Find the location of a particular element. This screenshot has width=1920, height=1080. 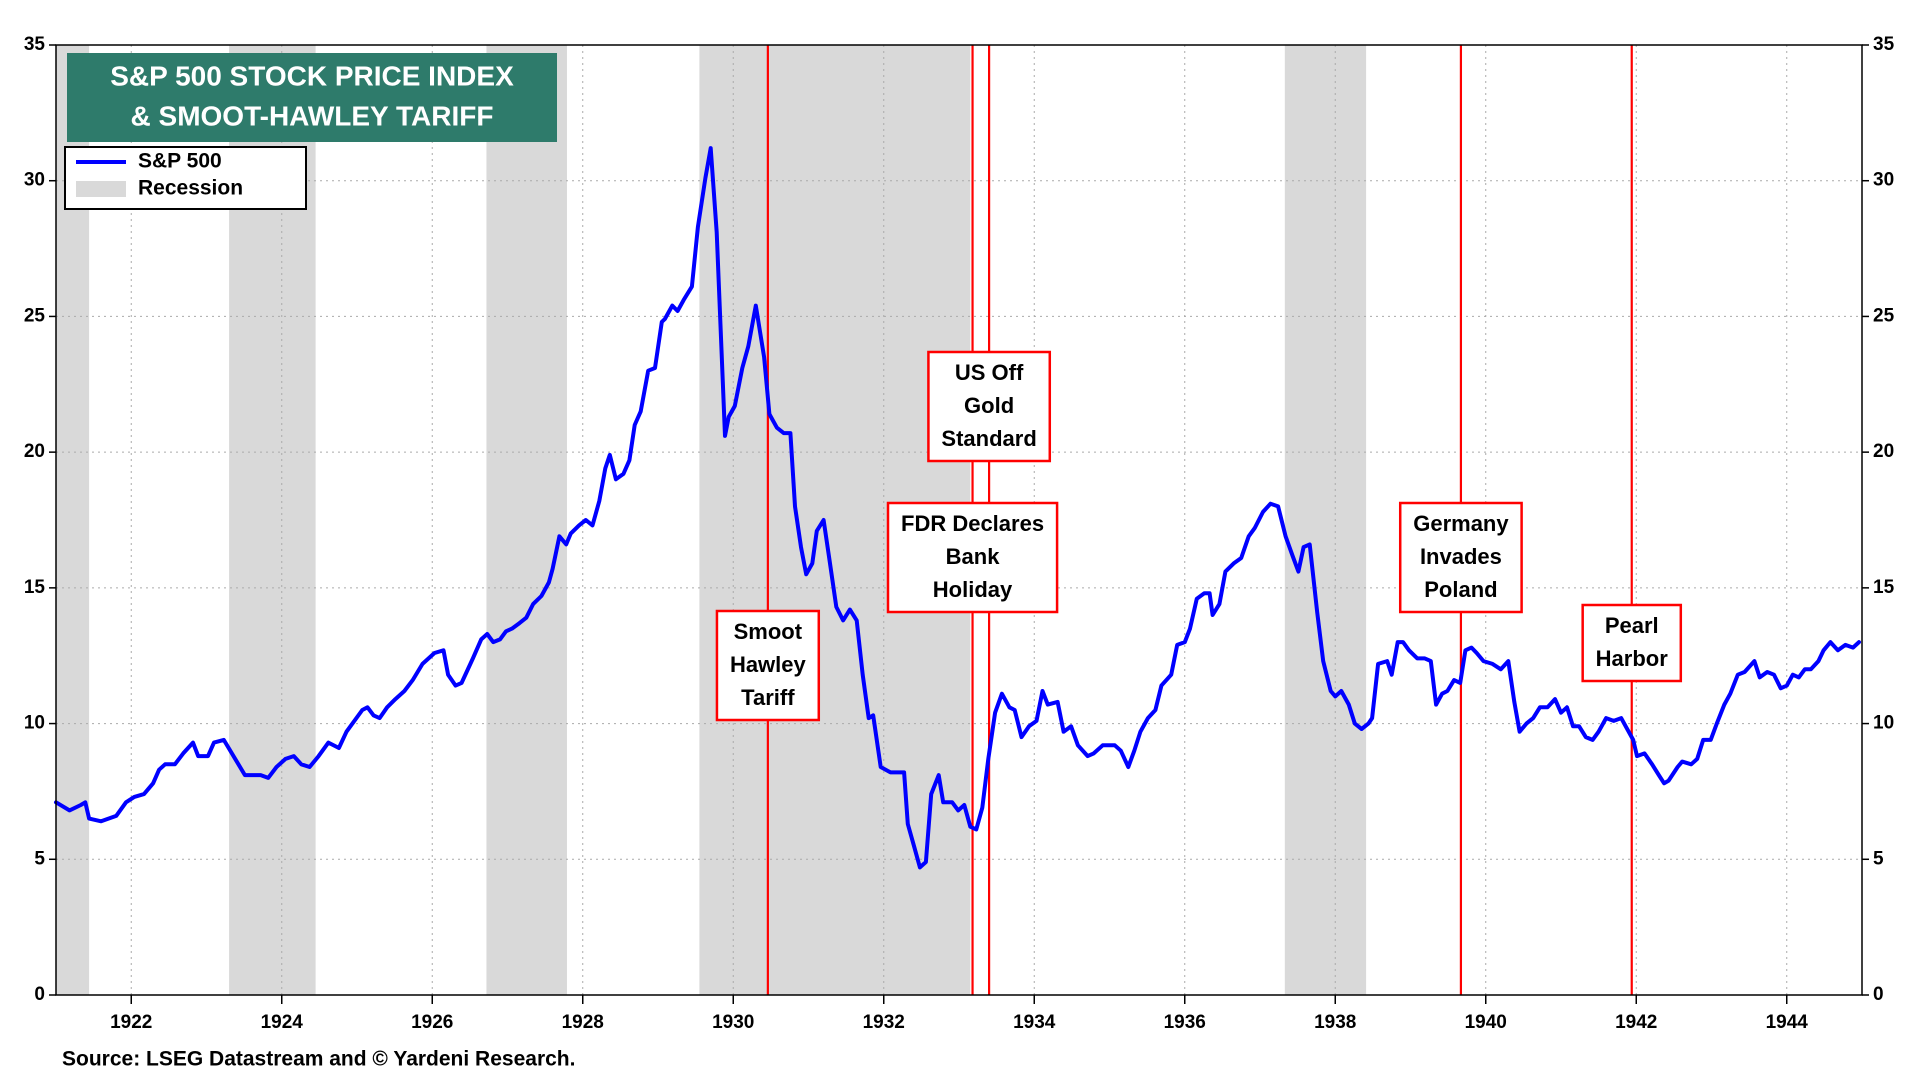

x-tick-label: 1932 is located at coordinates (884, 1022).